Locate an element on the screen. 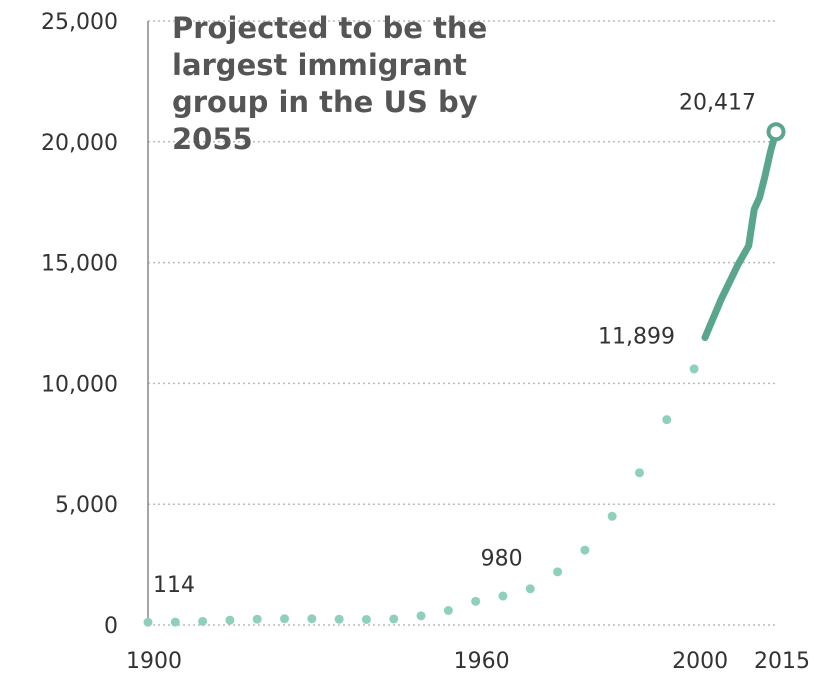  y-tick-label: 20,000 is located at coordinates (79, 143).